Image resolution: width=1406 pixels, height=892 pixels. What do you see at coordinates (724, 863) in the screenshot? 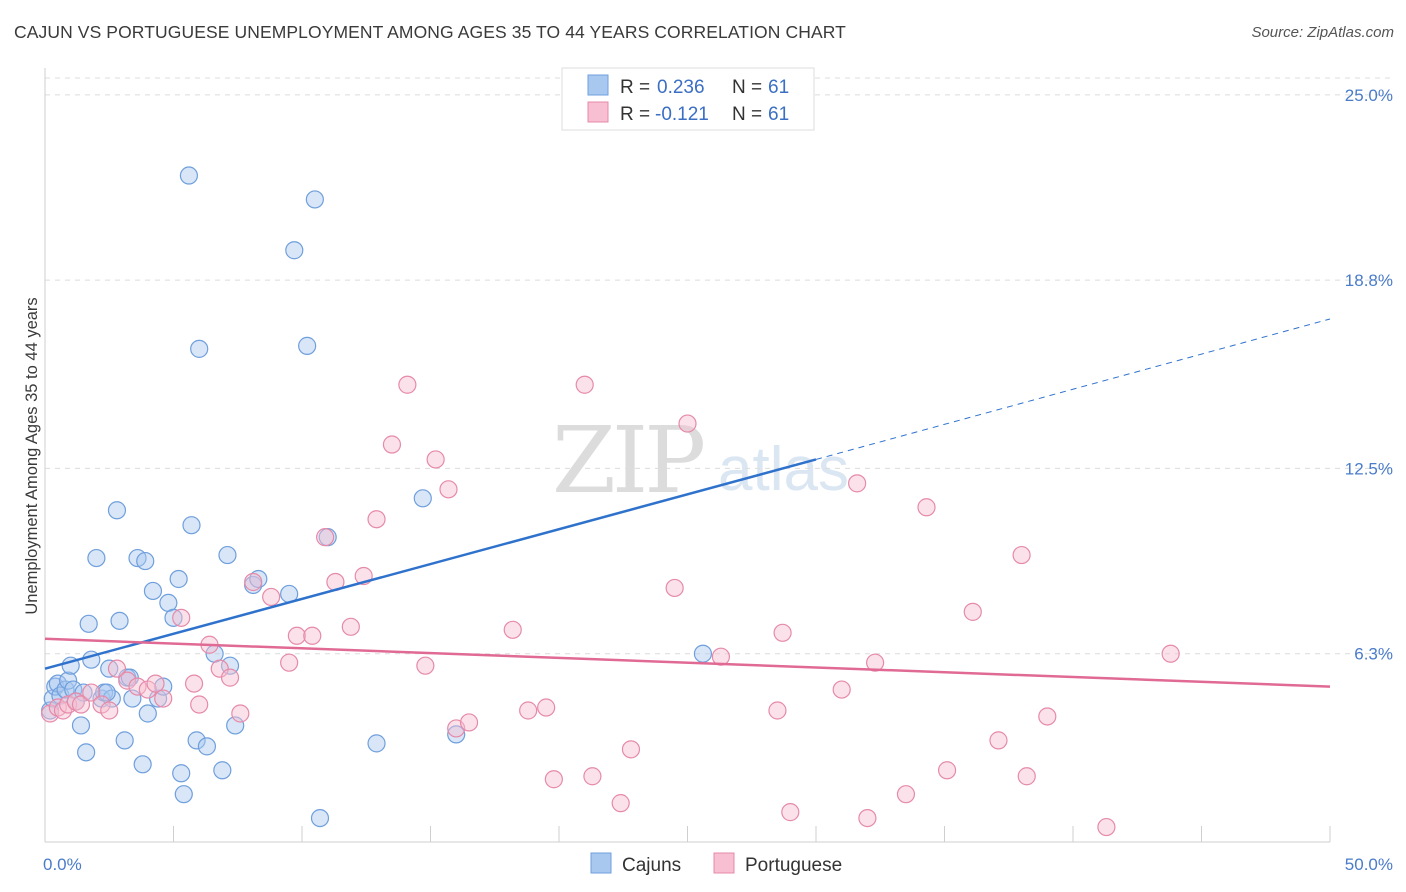
I see `bottom-legend-swatch-portuguese` at bounding box center [724, 863].